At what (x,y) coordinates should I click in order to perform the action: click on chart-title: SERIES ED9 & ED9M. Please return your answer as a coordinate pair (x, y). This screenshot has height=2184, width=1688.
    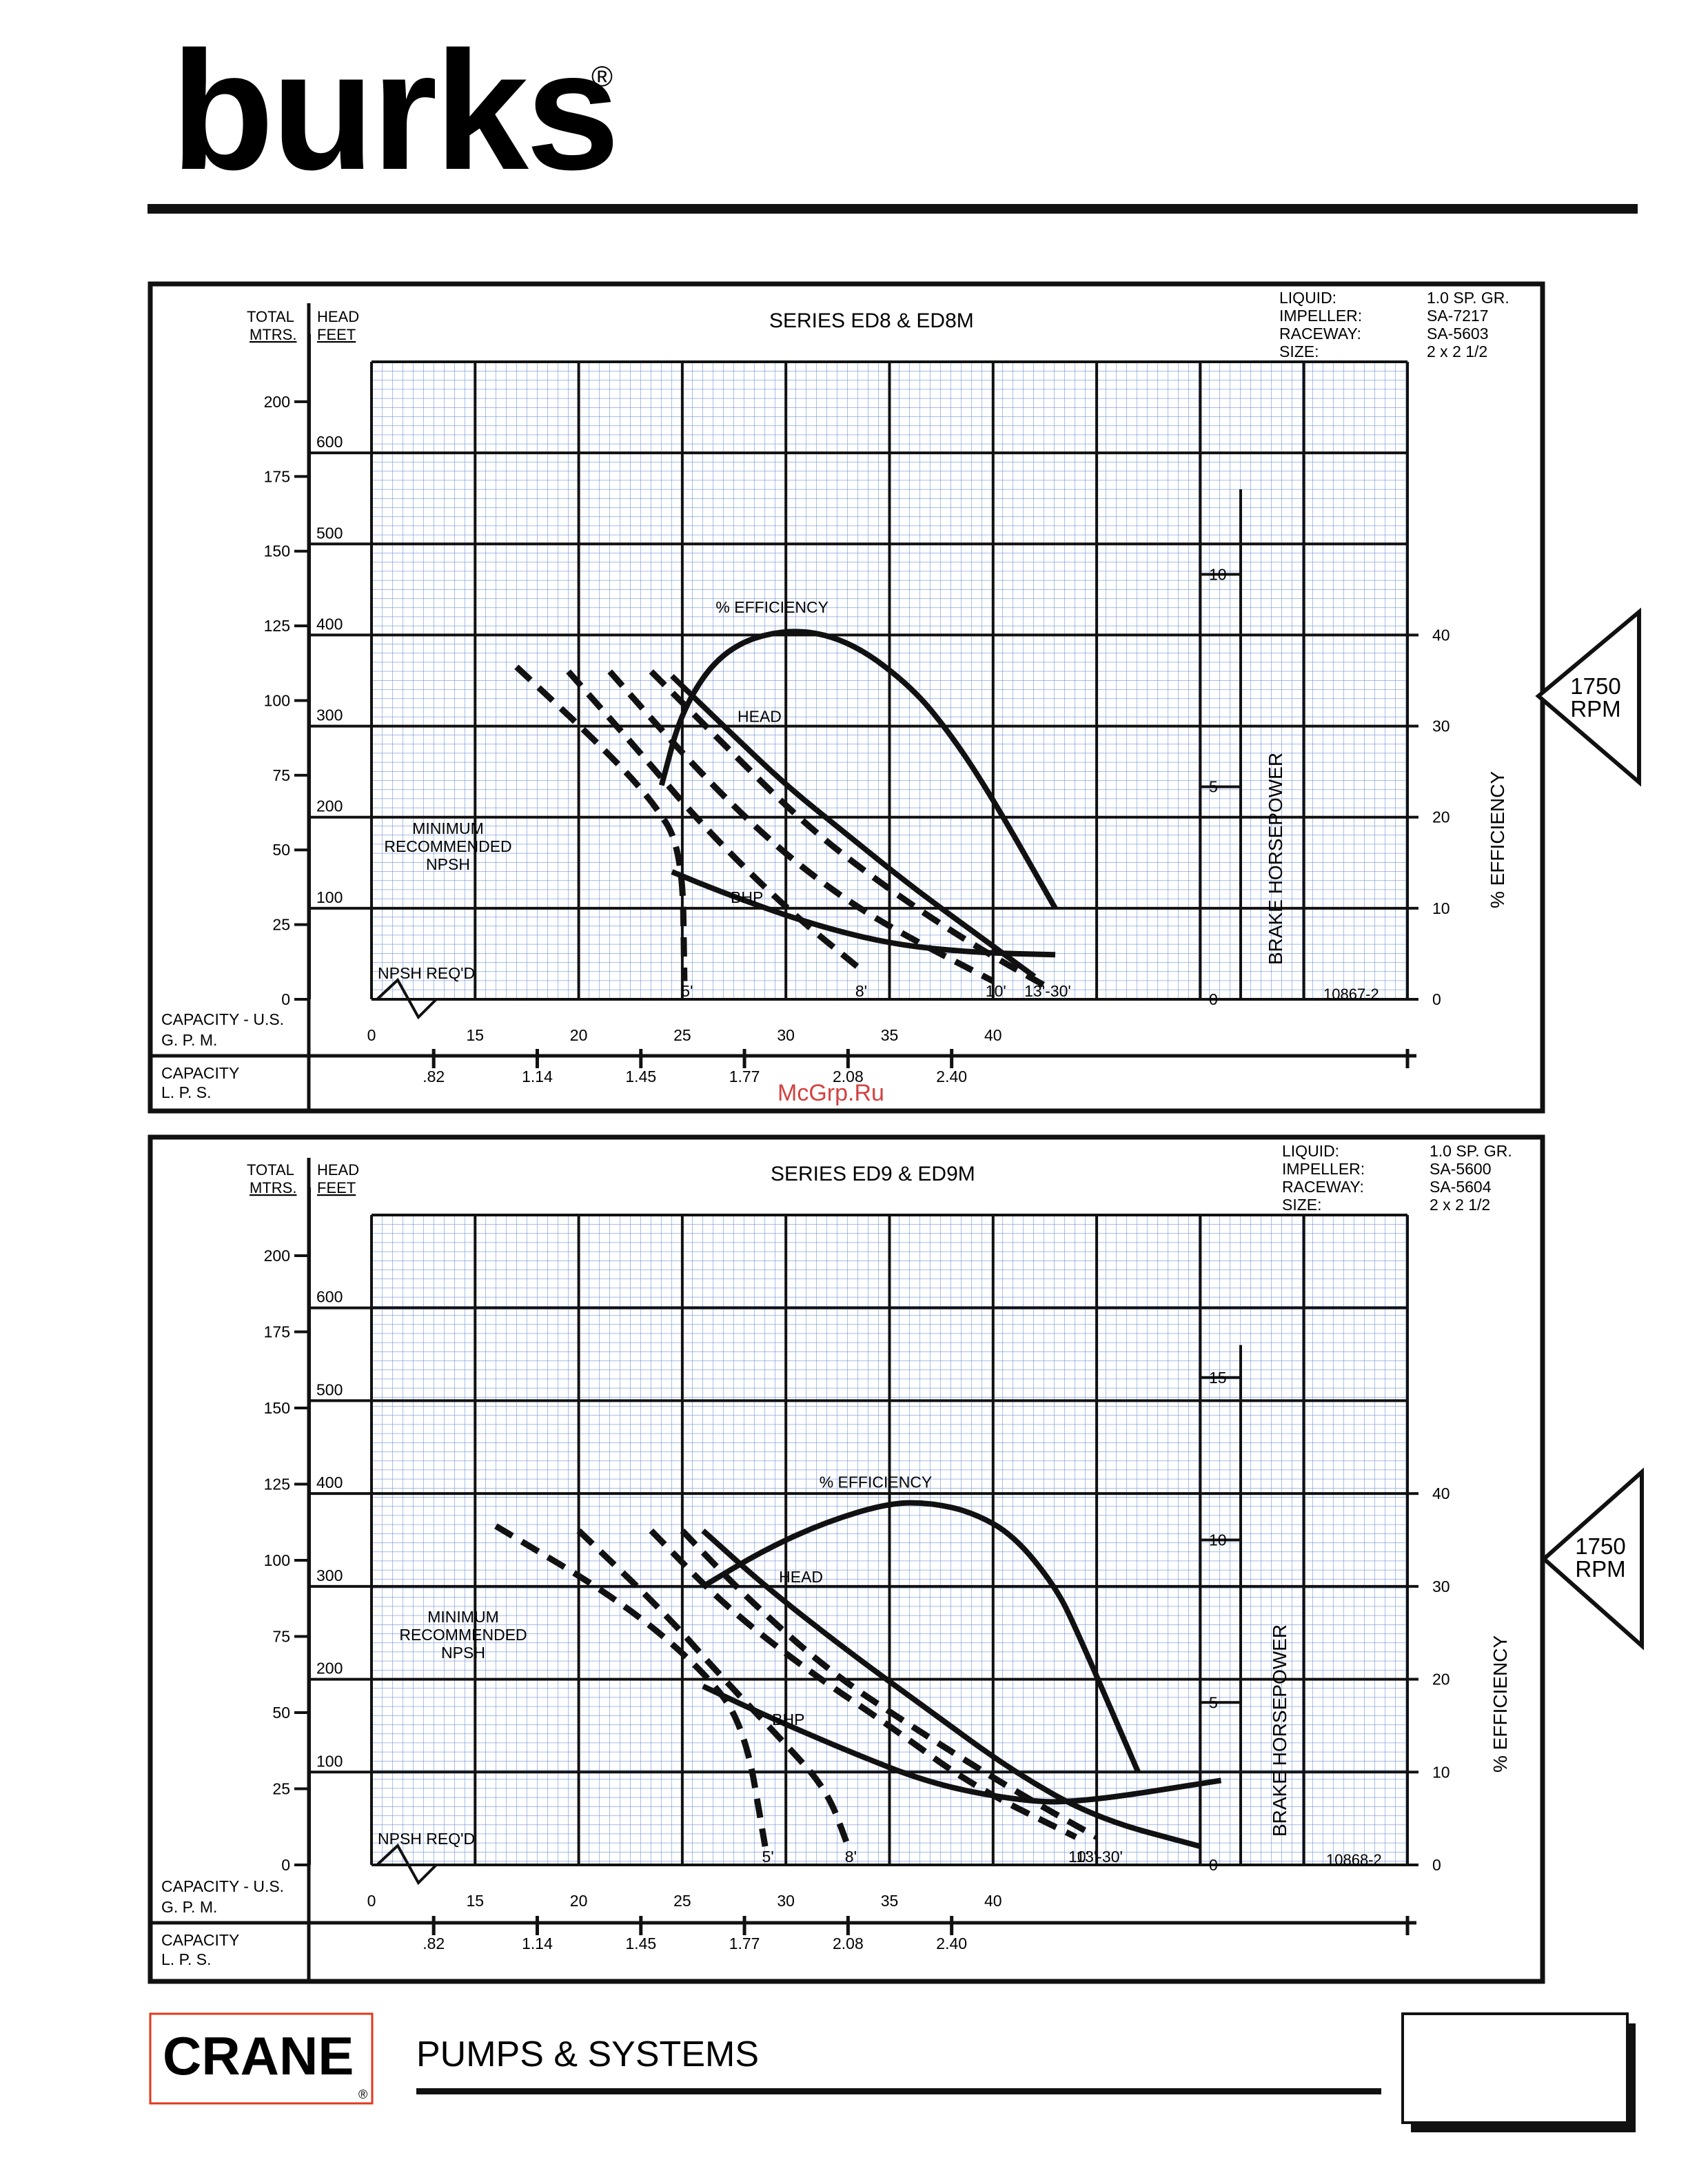
    Looking at the image, I should click on (873, 1174).